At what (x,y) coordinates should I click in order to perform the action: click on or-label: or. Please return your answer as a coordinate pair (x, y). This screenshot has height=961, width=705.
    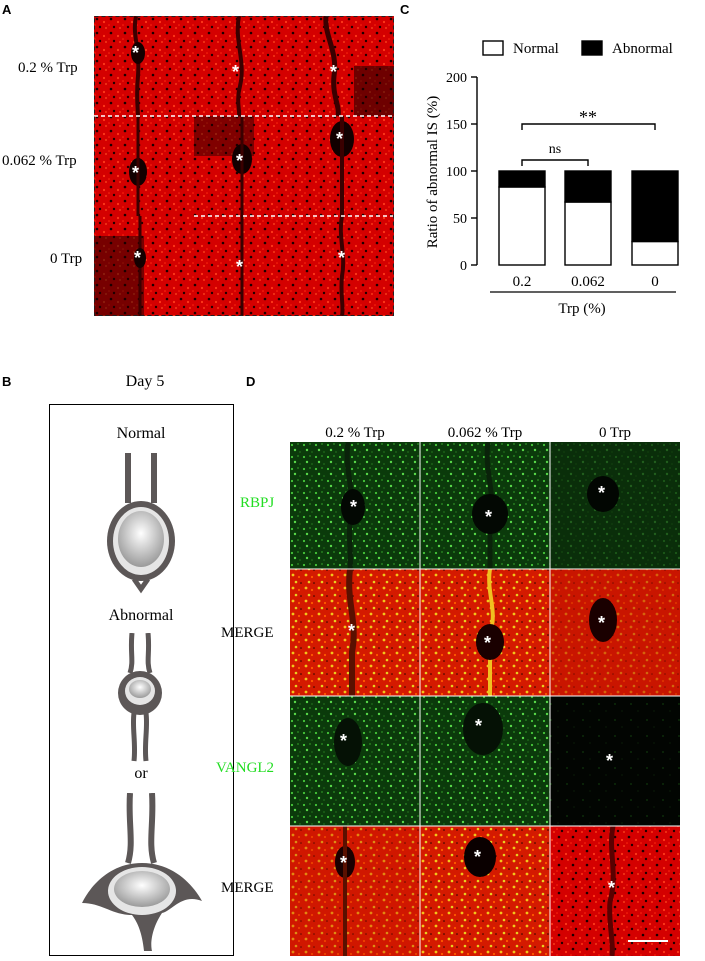
    Looking at the image, I should click on (141, 773).